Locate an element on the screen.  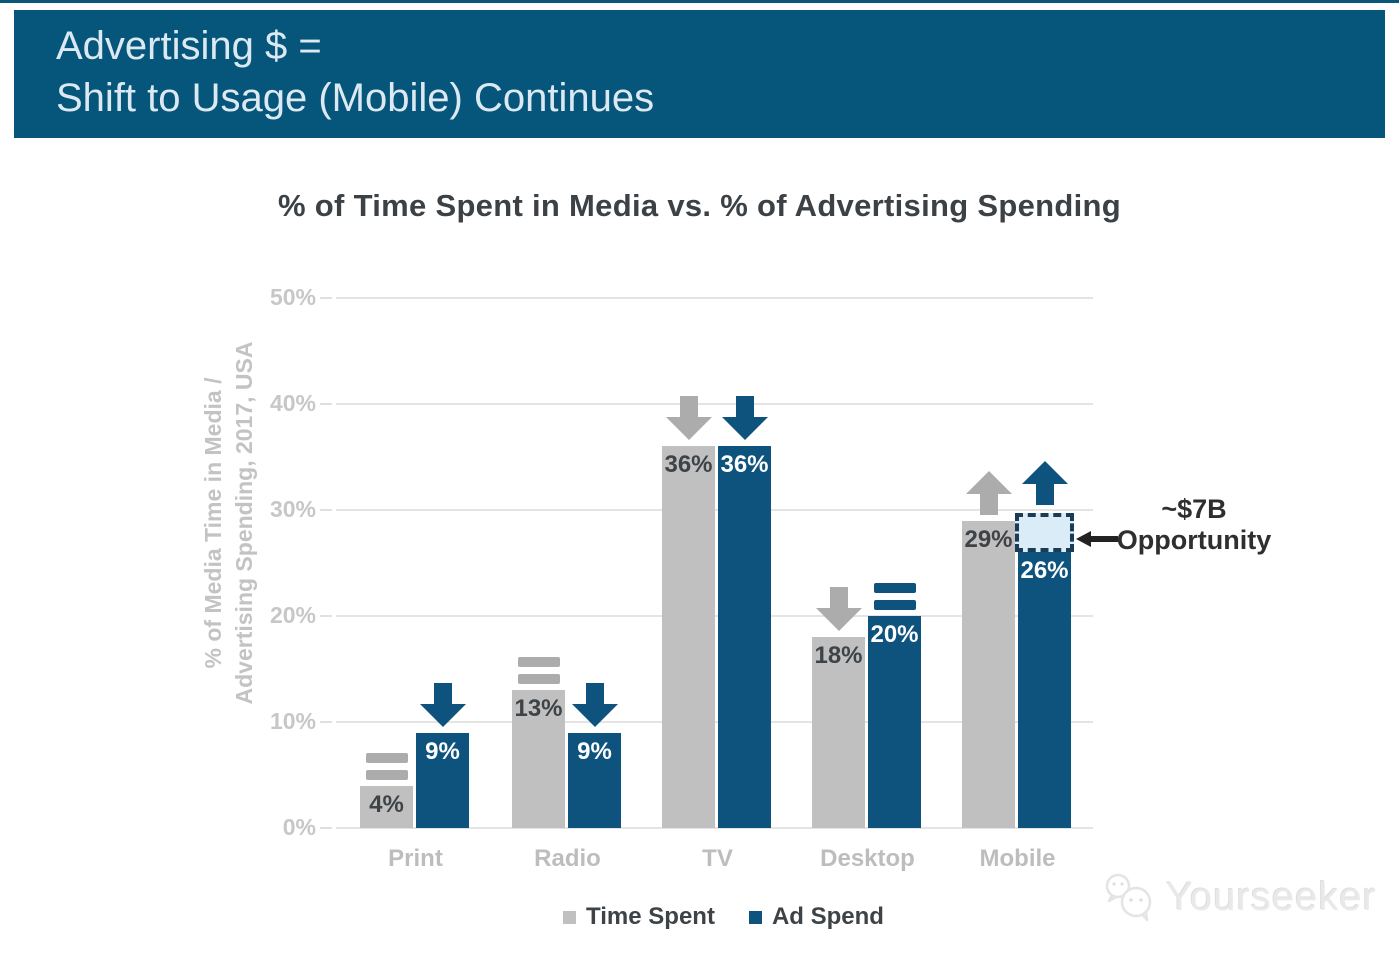
banner-line-2: Shift to Usage (Mobile) Continues is located at coordinates (355, 98).